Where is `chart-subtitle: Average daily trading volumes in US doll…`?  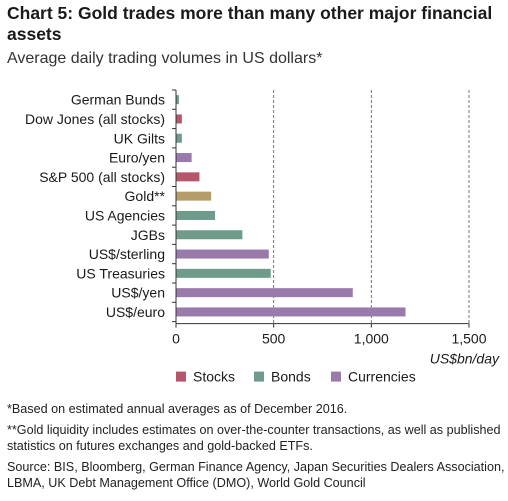
chart-subtitle: Average daily trading volumes in US doll… is located at coordinates (165, 58).